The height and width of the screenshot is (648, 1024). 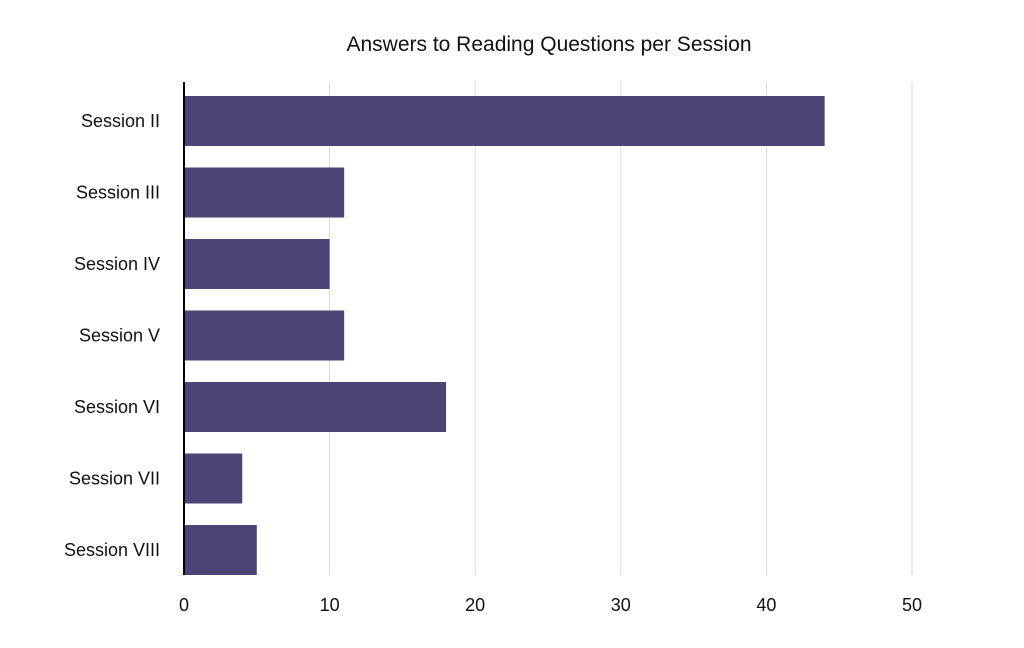 I want to click on y-category-label: Session VII, so click(x=114, y=479).